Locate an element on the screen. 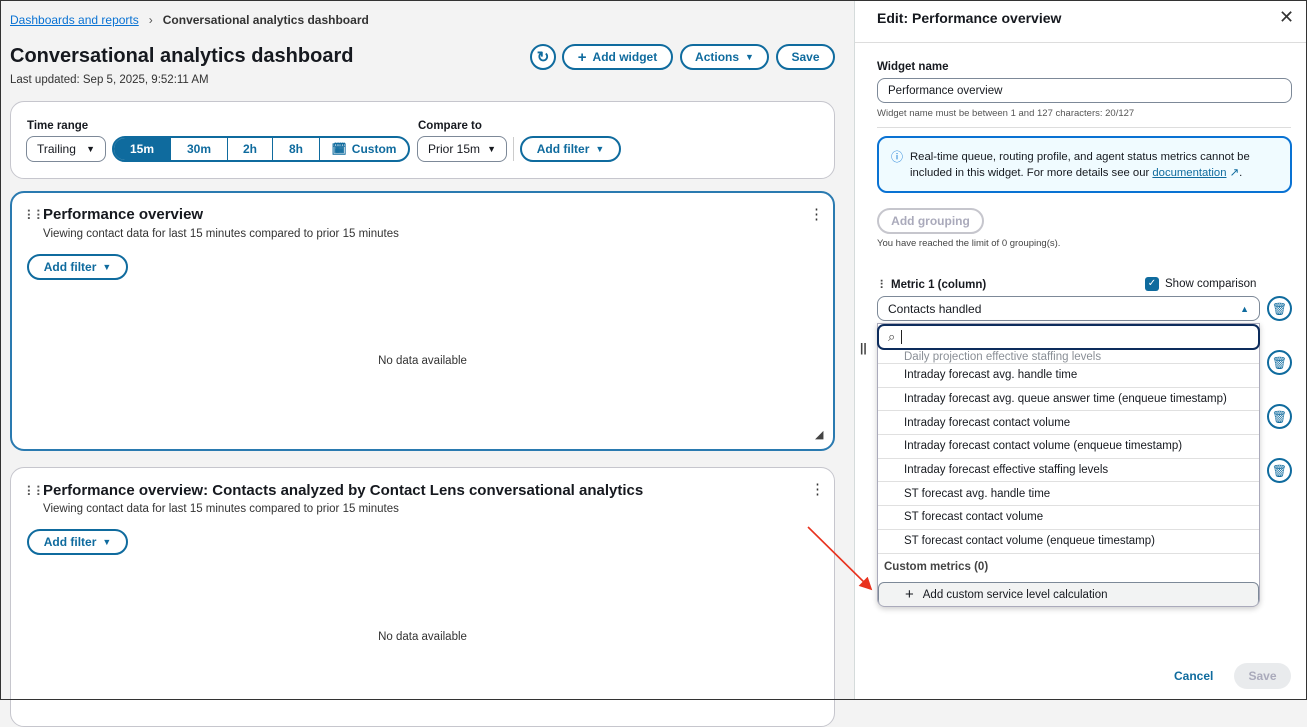 Image resolution: width=1307 pixels, height=727 pixels. chevron-right-icon: › is located at coordinates (150, 20).